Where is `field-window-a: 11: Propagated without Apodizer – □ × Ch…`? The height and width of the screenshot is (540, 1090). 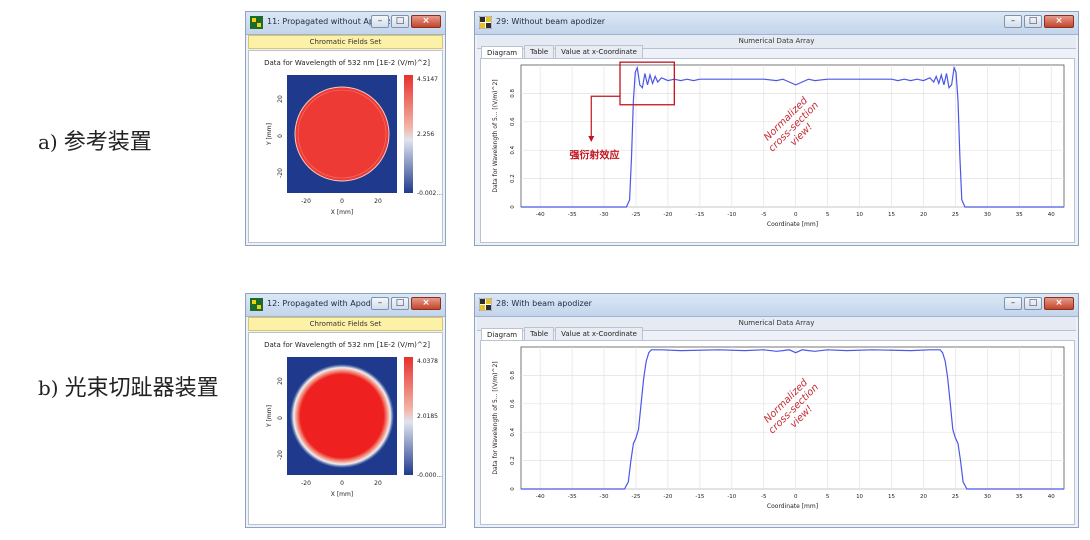
field-window-a: 11: Propagated without Apodizer – □ × Ch… is located at coordinates (345, 128).